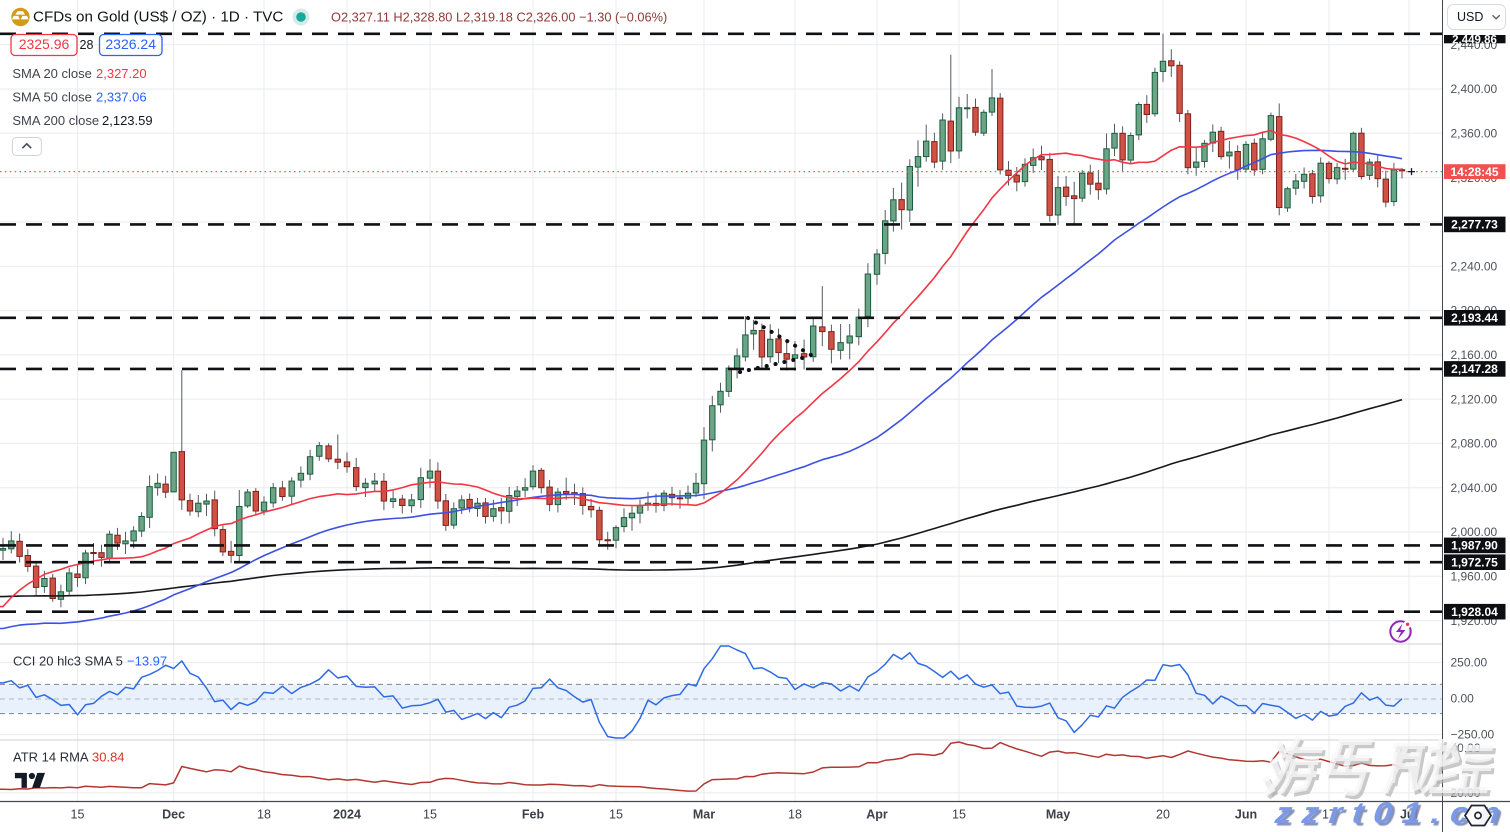 This screenshot has height=832, width=1510. I want to click on svg-text: 2,449.86, so click(1474, 40).